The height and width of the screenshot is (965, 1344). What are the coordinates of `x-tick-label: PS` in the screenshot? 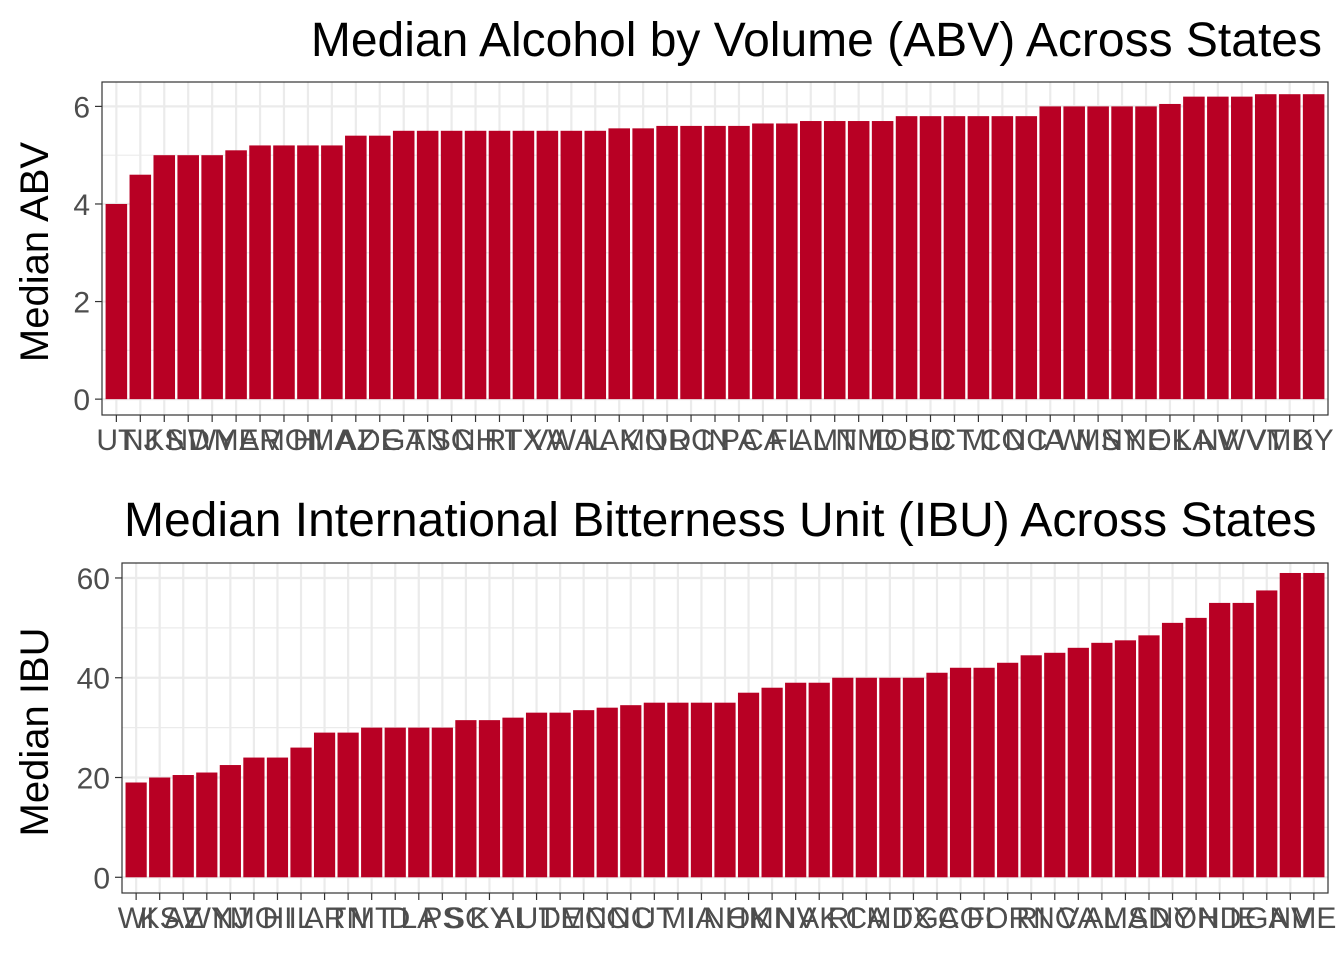 It's located at (442, 918).